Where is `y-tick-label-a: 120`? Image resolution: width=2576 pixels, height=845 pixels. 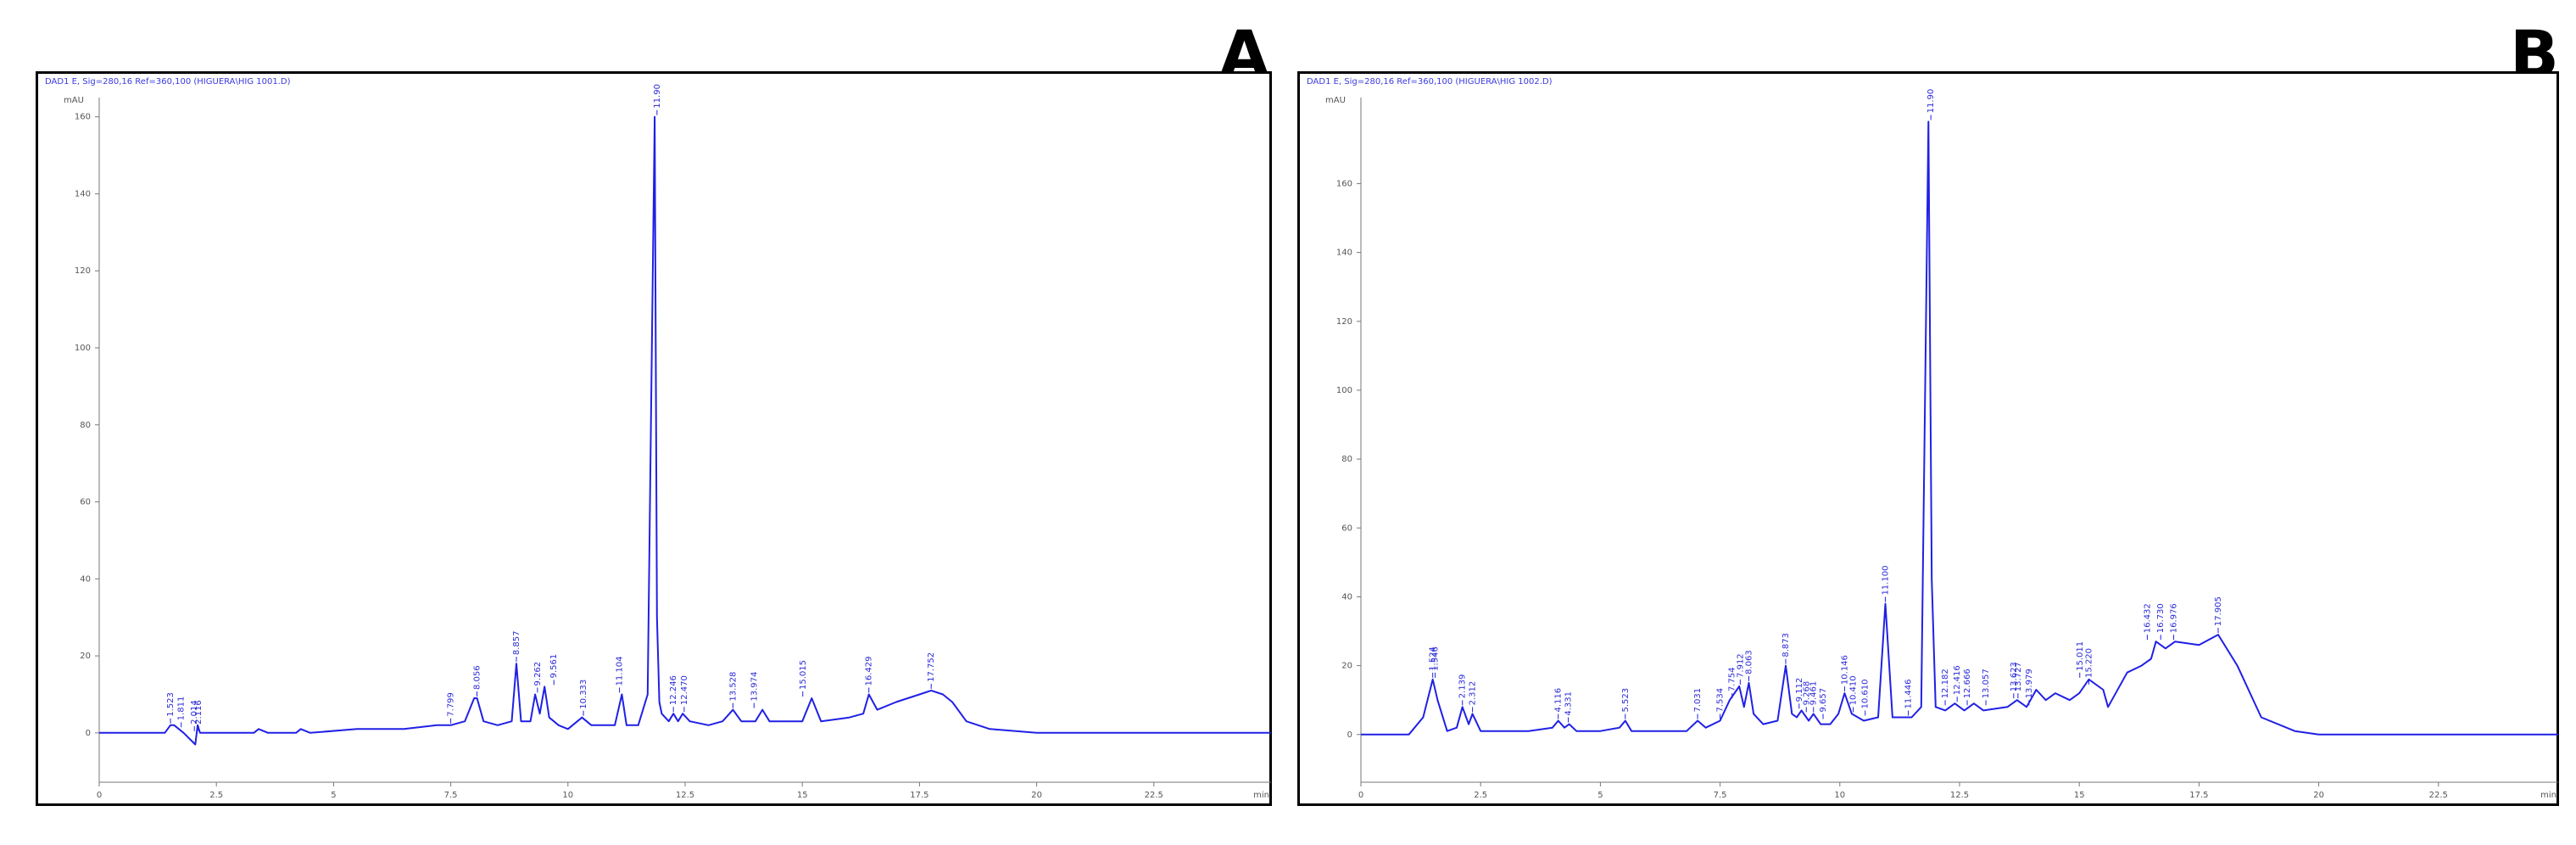
y-tick-label-a: 120 is located at coordinates (83, 271).